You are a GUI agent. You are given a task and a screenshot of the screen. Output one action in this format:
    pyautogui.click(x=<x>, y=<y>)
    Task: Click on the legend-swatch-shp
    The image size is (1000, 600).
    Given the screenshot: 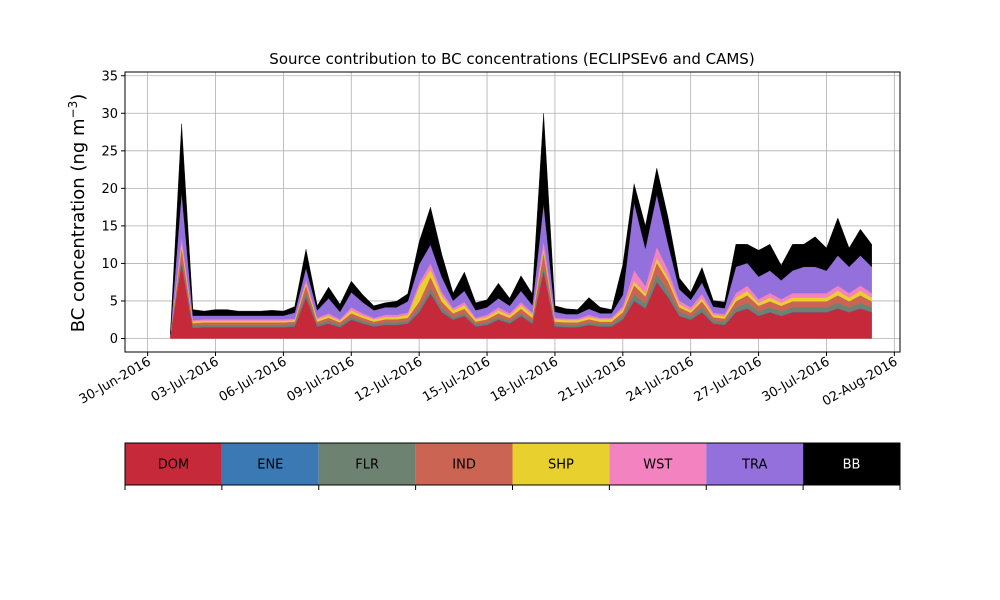 What is the action you would take?
    pyautogui.click(x=561, y=464)
    